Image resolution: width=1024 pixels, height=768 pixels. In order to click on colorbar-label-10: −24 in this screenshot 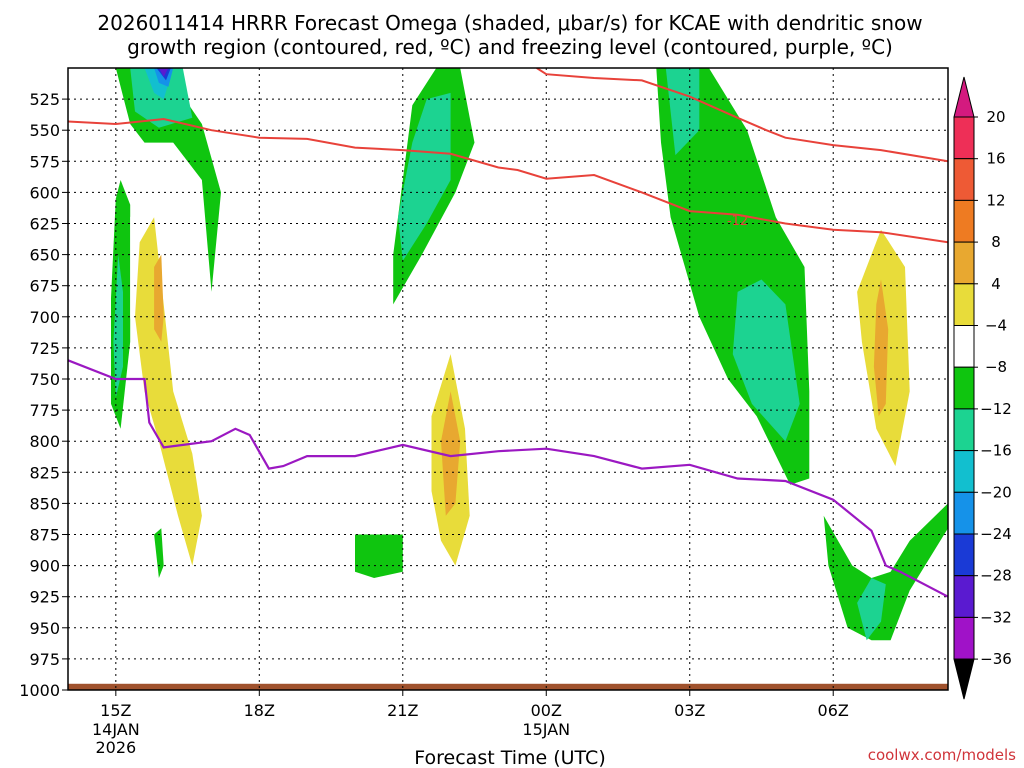, I will do `click(996, 534)`.